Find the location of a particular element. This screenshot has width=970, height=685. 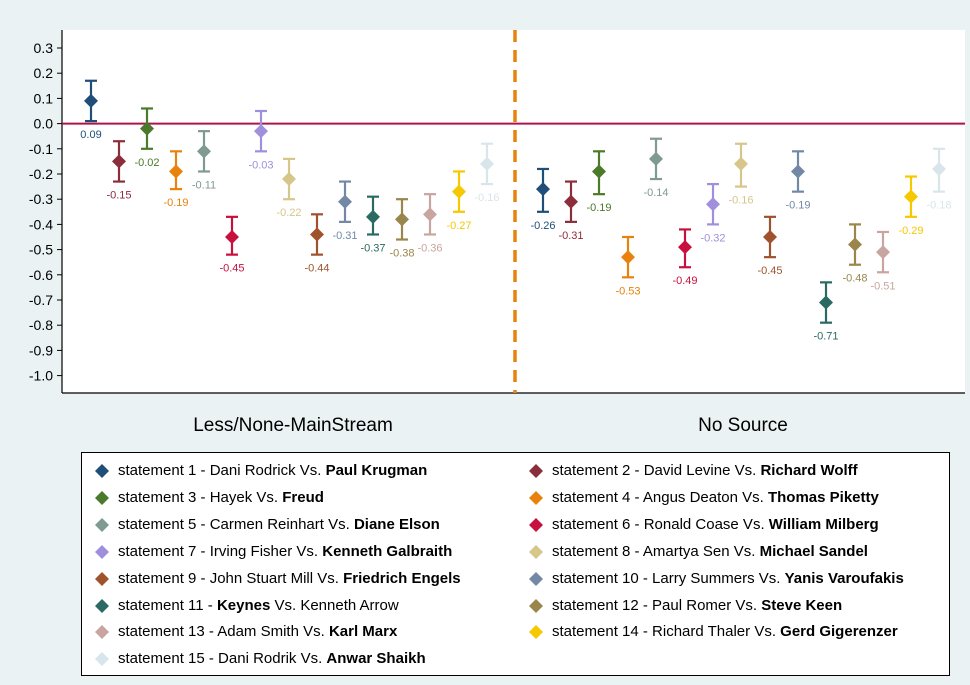

data-value-label: -0.29 is located at coordinates (910, 231).